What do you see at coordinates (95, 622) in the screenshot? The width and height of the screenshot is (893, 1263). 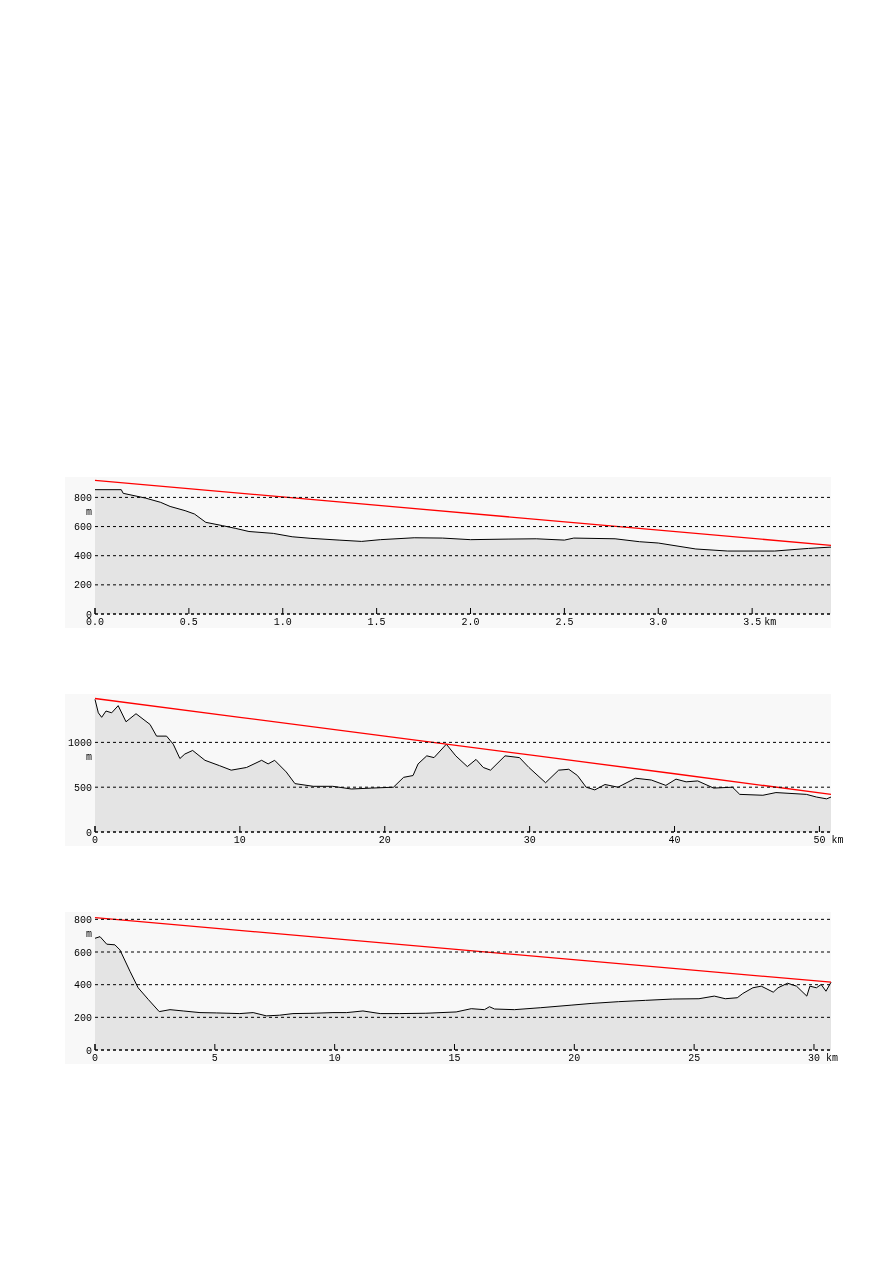 I see `x-tick-label: 0.0` at bounding box center [95, 622].